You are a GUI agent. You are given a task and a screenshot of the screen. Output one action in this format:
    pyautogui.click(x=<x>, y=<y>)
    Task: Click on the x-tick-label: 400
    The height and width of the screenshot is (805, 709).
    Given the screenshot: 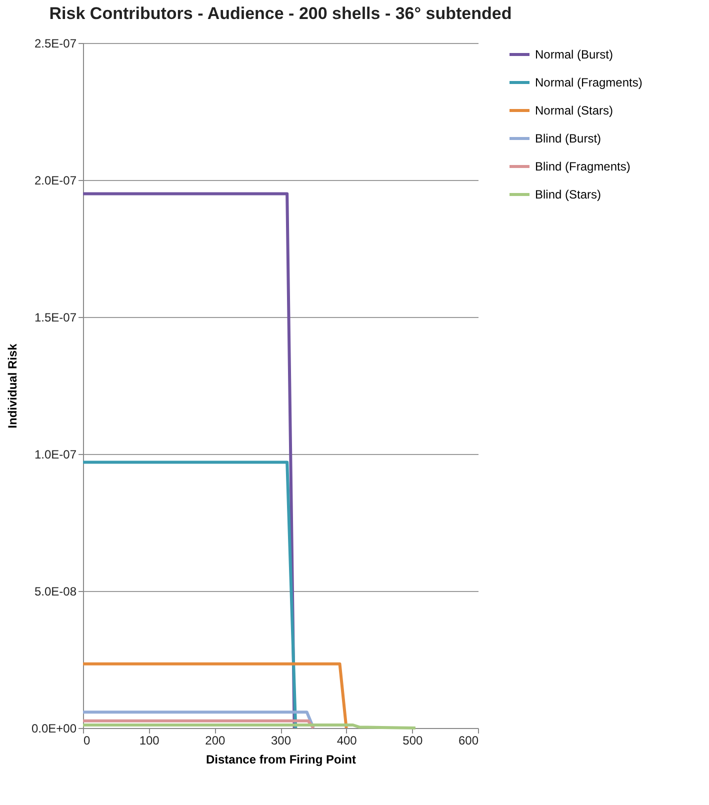 What is the action you would take?
    pyautogui.click(x=347, y=741)
    